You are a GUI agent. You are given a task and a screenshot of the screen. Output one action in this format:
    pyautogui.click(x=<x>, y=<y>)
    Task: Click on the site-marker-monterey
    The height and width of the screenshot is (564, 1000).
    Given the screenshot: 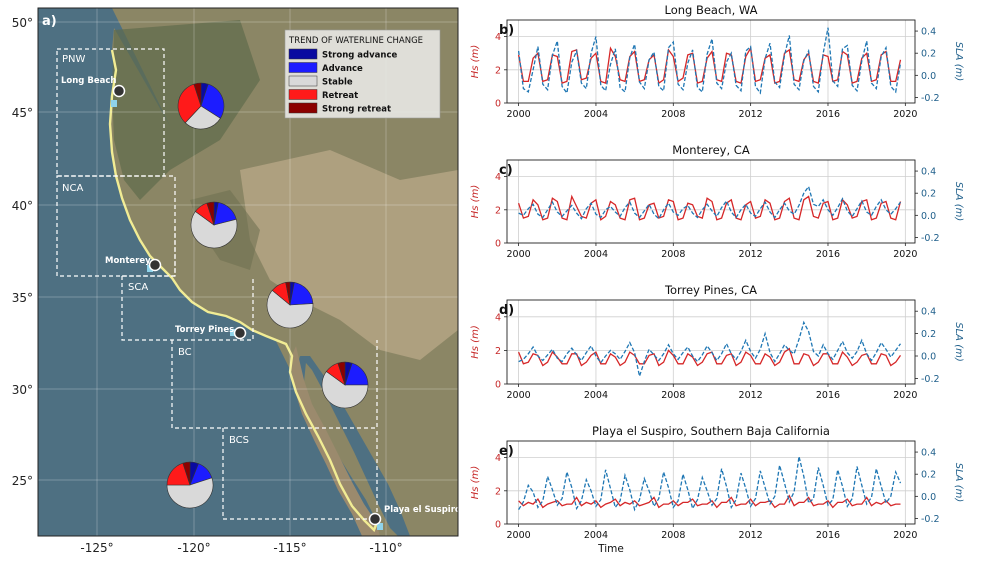 What is the action you would take?
    pyautogui.click(x=155, y=265)
    